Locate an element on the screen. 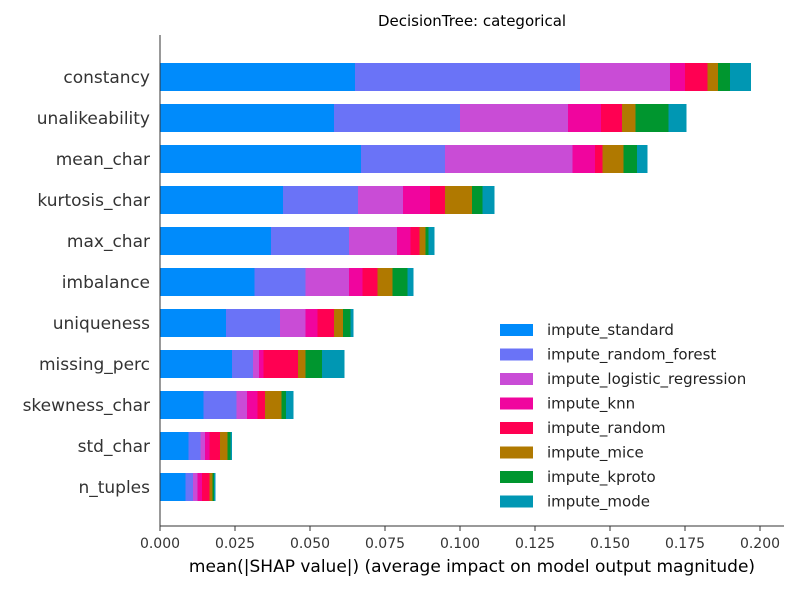 Image resolution: width=800 pixels, height=594 pixels. y-tick-label: n_tuples is located at coordinates (114, 488).